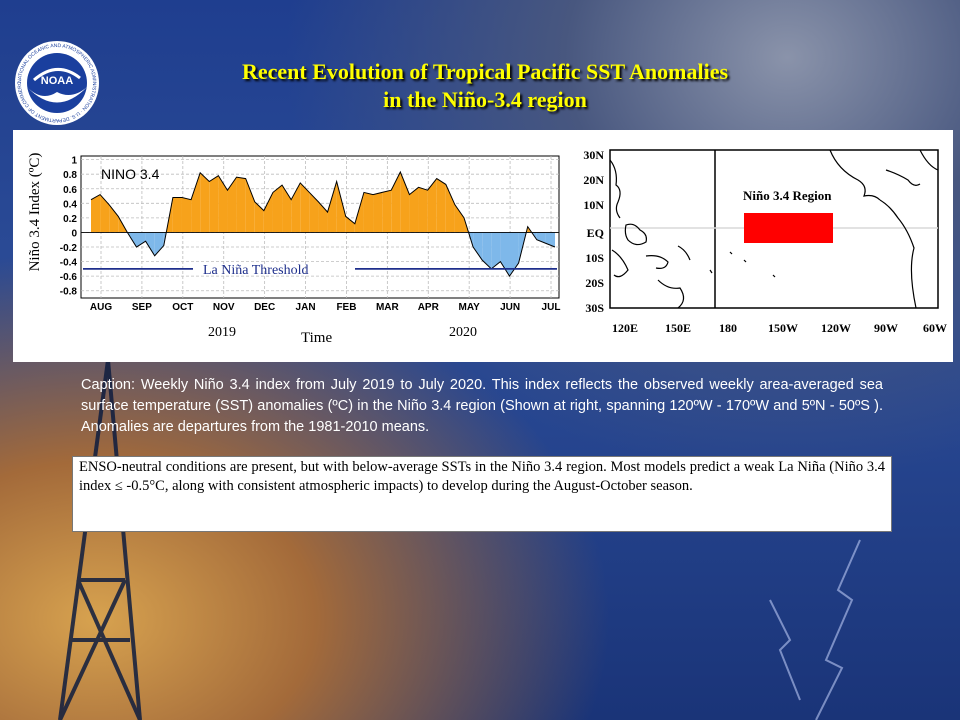 The height and width of the screenshot is (720, 960). Describe the element at coordinates (142, 307) in the screenshot. I see `x-tick-label: SEP` at that location.